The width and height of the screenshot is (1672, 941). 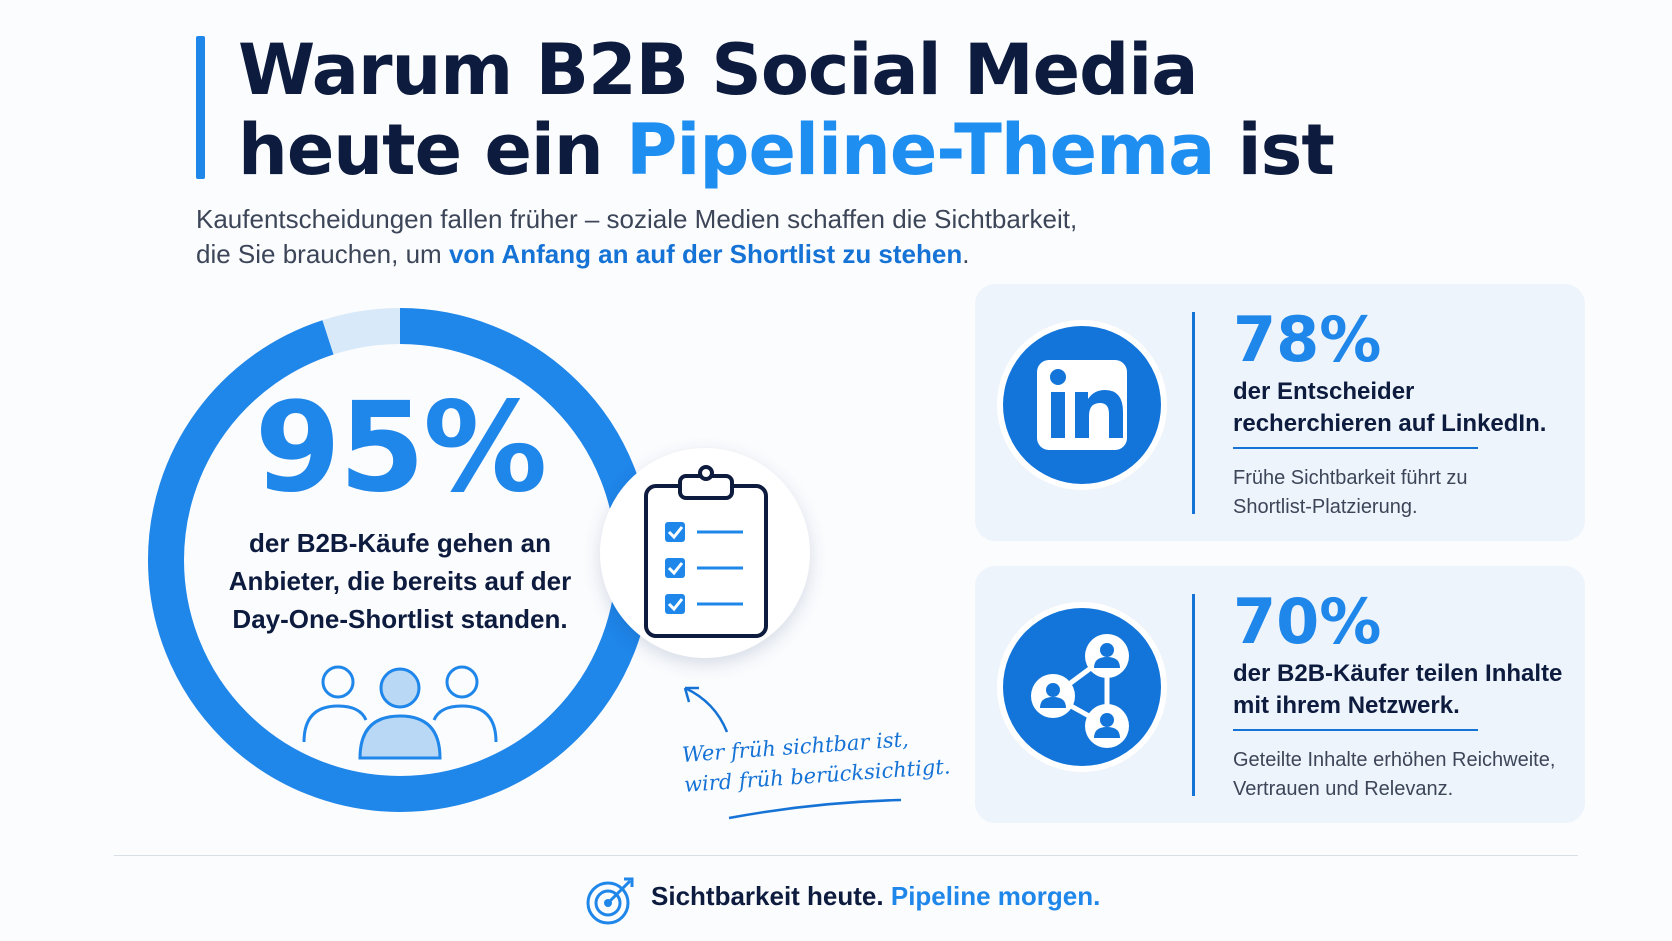 I want to click on stat-line-1: der Entscheider, so click(x=1324, y=391).